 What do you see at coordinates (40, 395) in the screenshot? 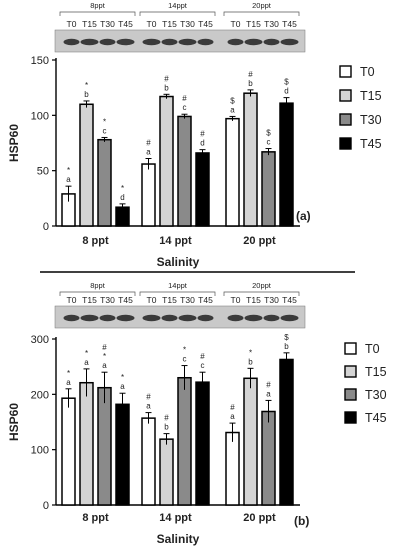
I see `y-tick-label: 200` at bounding box center [40, 395].